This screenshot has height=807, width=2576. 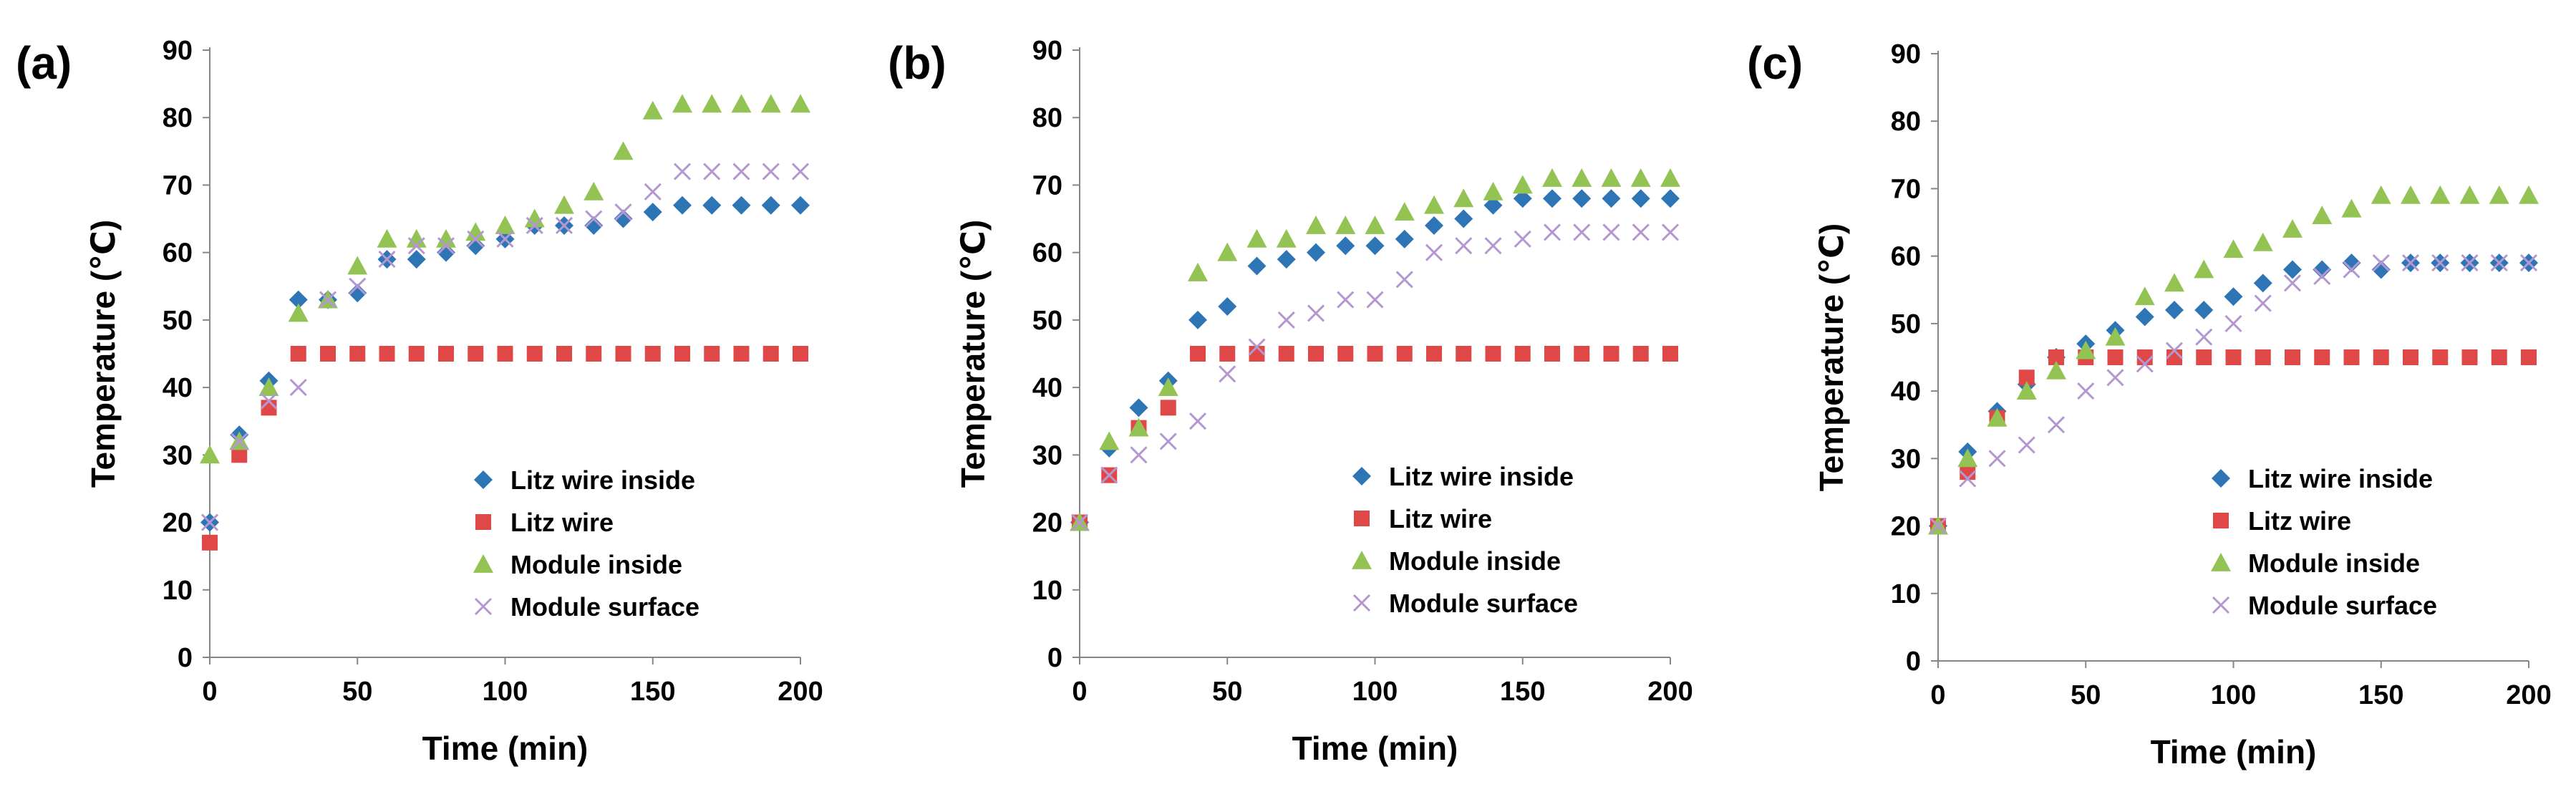 I want to click on y-tick-label: 80, so click(x=1047, y=118).